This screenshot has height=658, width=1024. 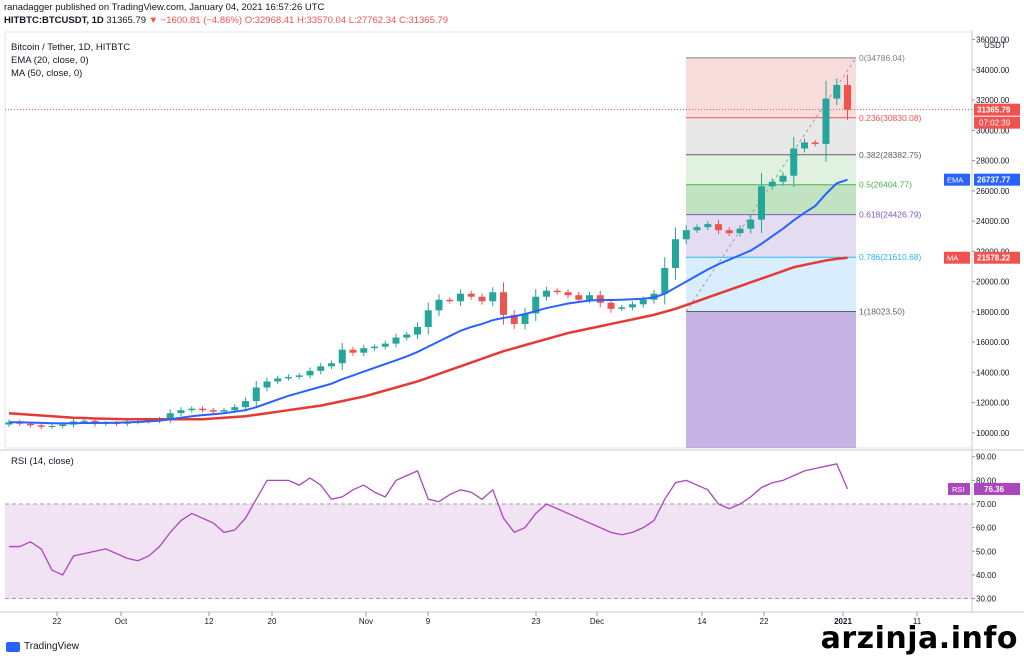 I want to click on price-tick-label: 20000.00, so click(x=993, y=282).